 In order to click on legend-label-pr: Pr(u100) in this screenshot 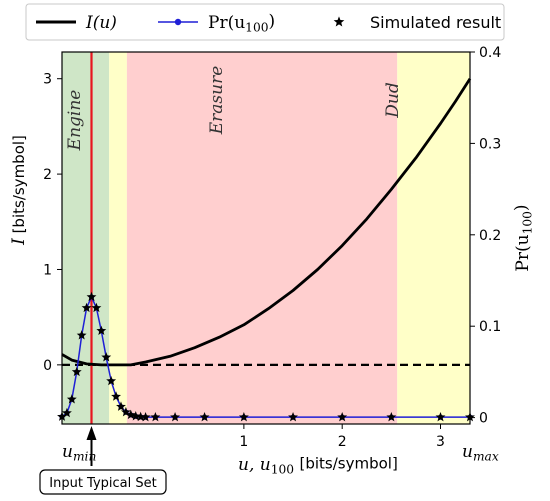, I will do `click(241, 23)`.